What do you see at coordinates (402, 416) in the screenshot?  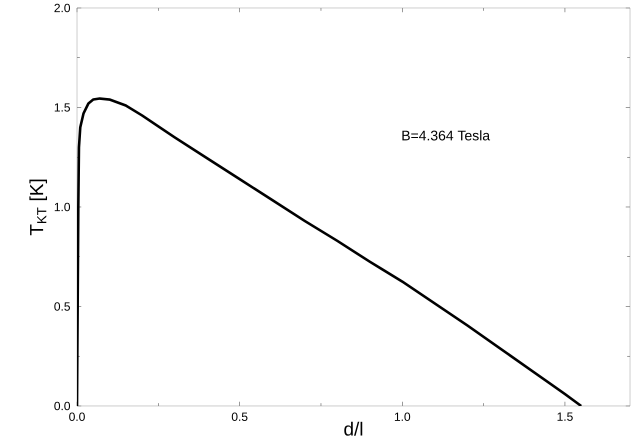 I see `x-tick-label: 1.0` at bounding box center [402, 416].